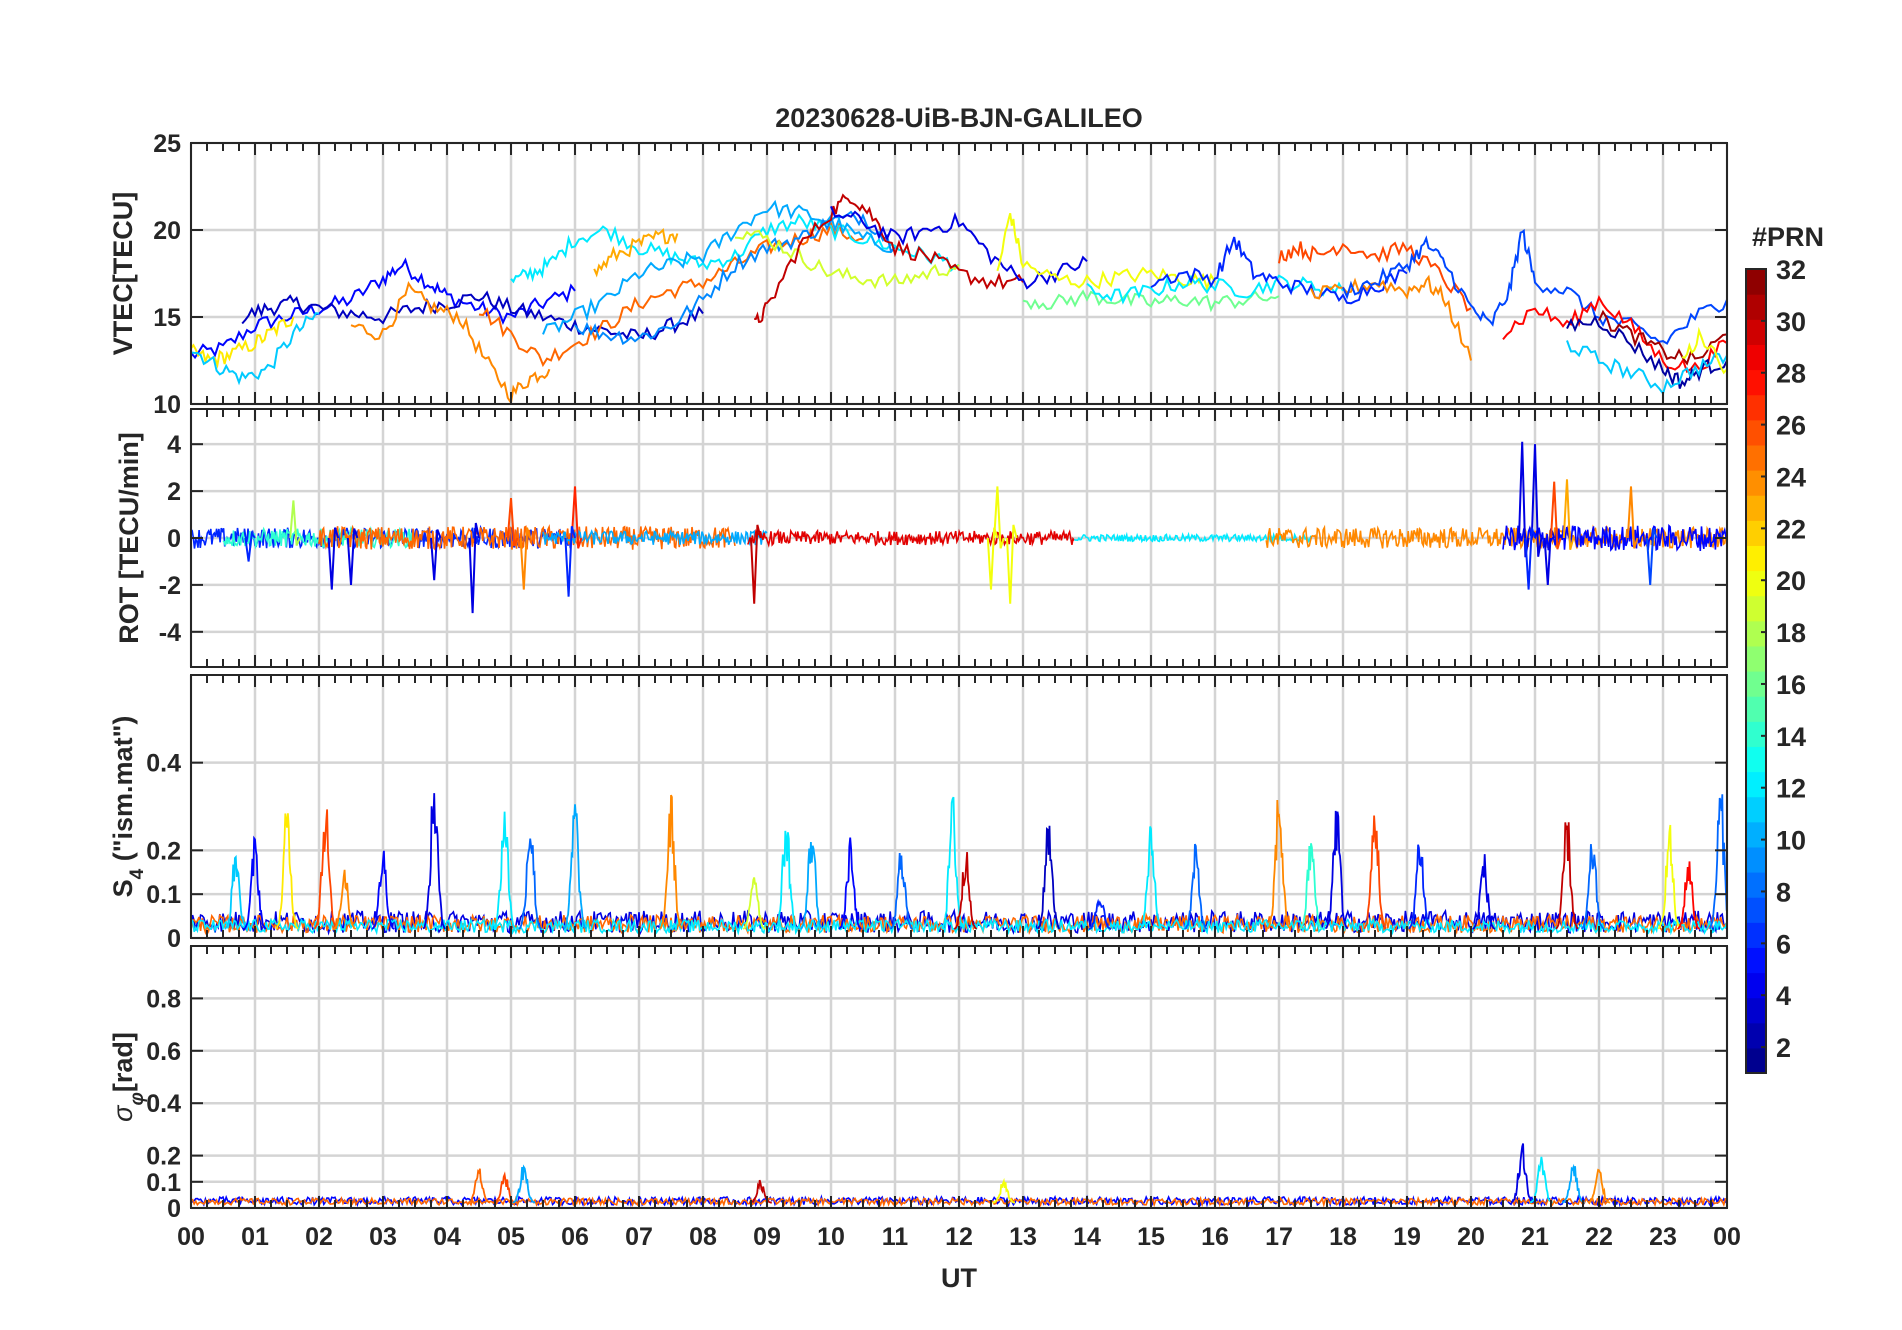  What do you see at coordinates (1791, 374) in the screenshot?
I see `colorbar-tick-label: 28` at bounding box center [1791, 374].